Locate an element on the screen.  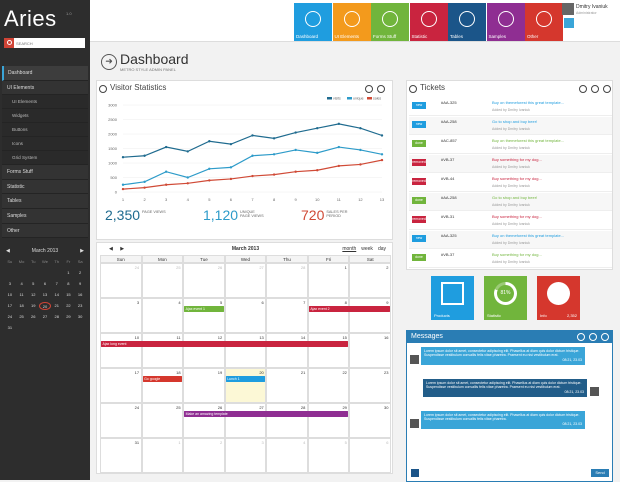
calendar-day: 9 is located at coordinates (370, 315).